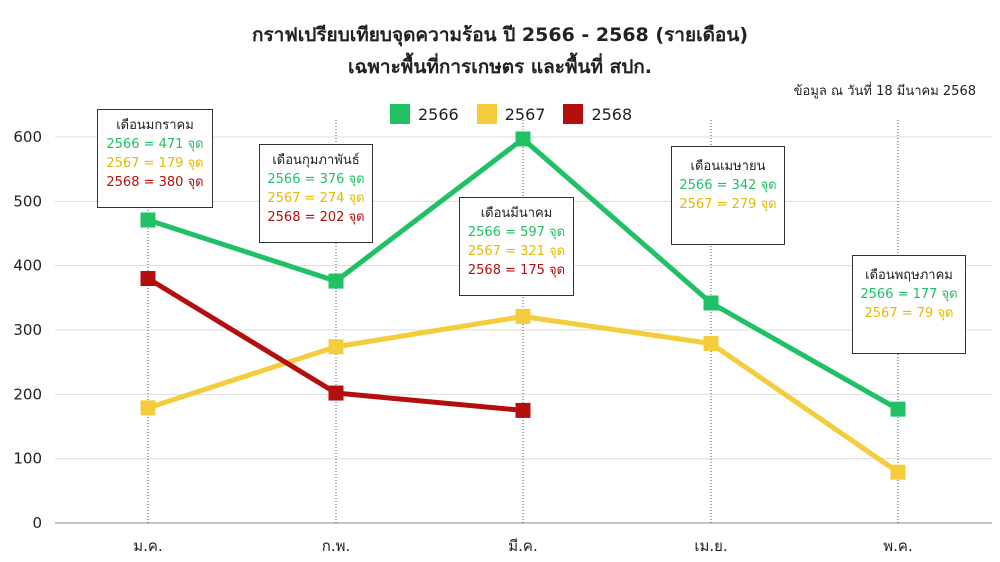 Image resolution: width=1000 pixels, height=562 pixels. I want to click on callout-value: 2567 = 279 จุด, so click(728, 204).